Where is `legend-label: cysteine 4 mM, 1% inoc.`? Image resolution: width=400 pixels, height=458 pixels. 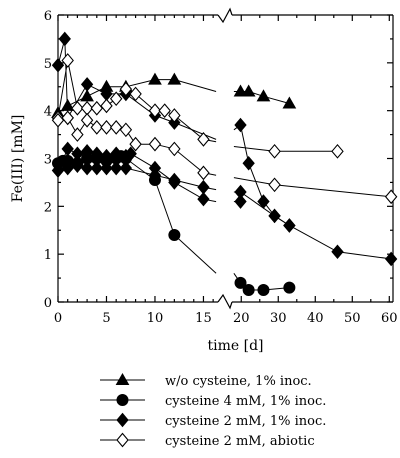
legend-label: cysteine 4 mM, 1% inoc. is located at coordinates (245, 401).